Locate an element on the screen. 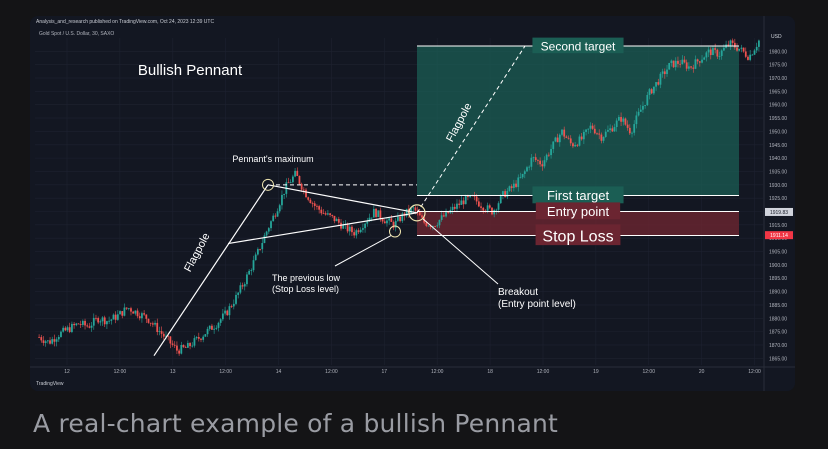 The height and width of the screenshot is (449, 828). x-tick-label: 20 is located at coordinates (702, 372).